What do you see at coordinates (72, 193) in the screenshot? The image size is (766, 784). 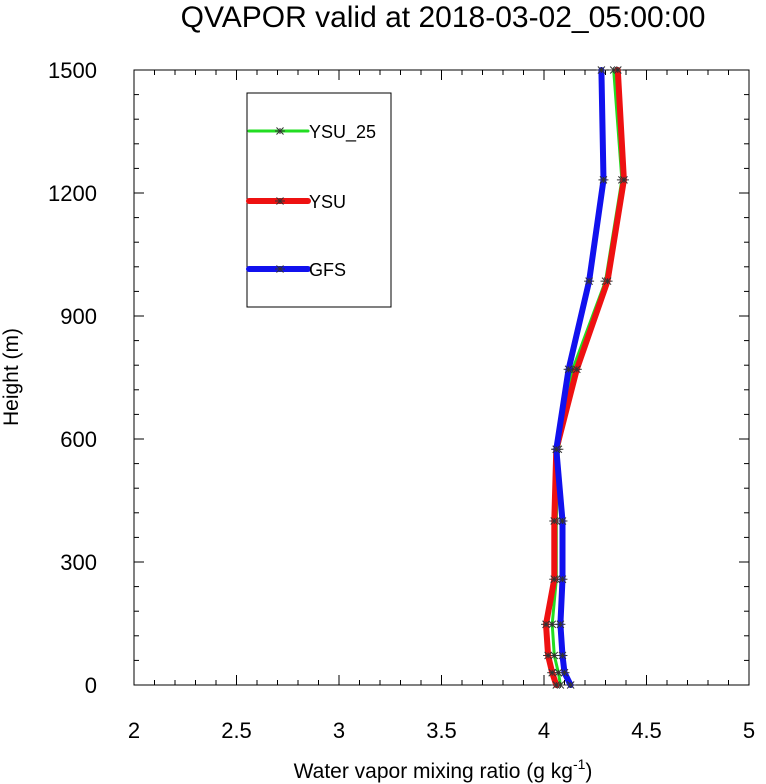 I see `y-tick-label: 1200` at bounding box center [72, 193].